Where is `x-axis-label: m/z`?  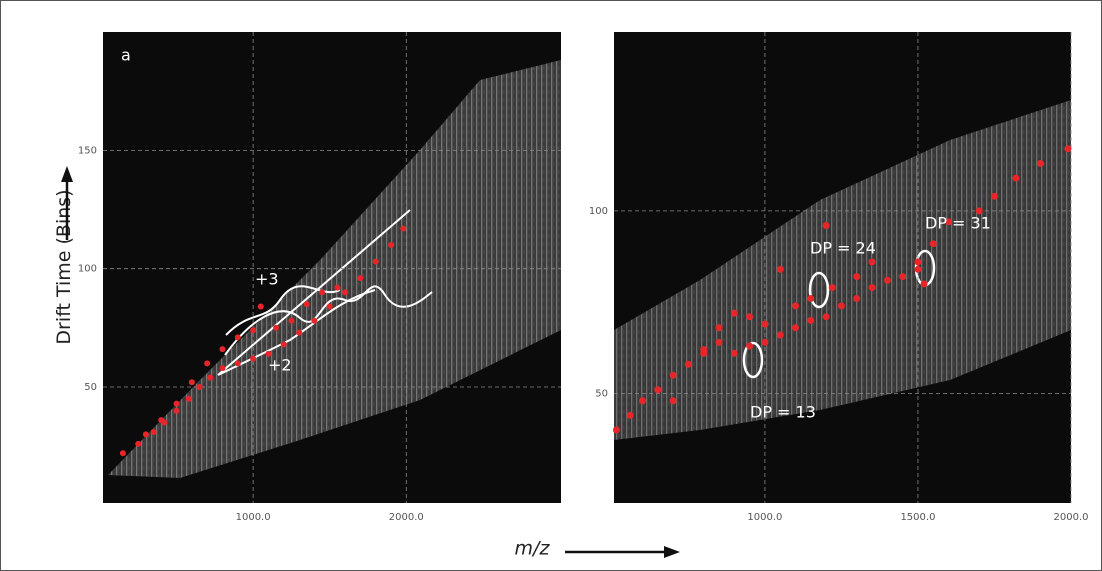 x-axis-label: m/z is located at coordinates (533, 549).